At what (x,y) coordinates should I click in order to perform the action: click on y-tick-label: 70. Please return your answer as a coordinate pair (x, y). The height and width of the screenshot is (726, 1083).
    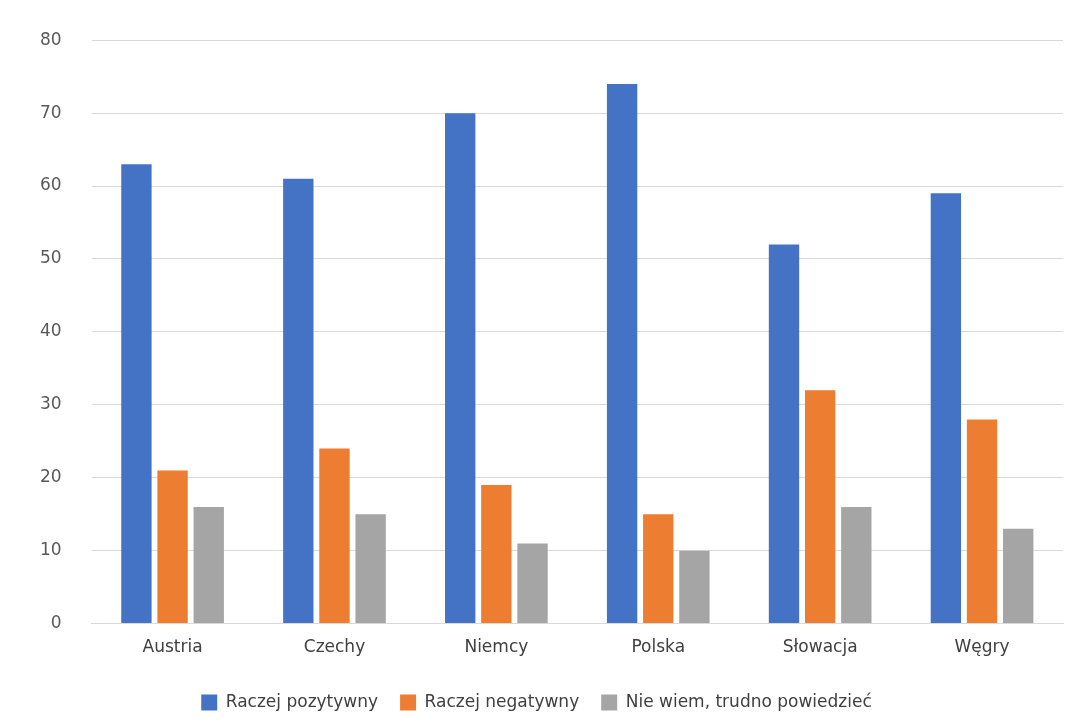
    Looking at the image, I should click on (50, 111).